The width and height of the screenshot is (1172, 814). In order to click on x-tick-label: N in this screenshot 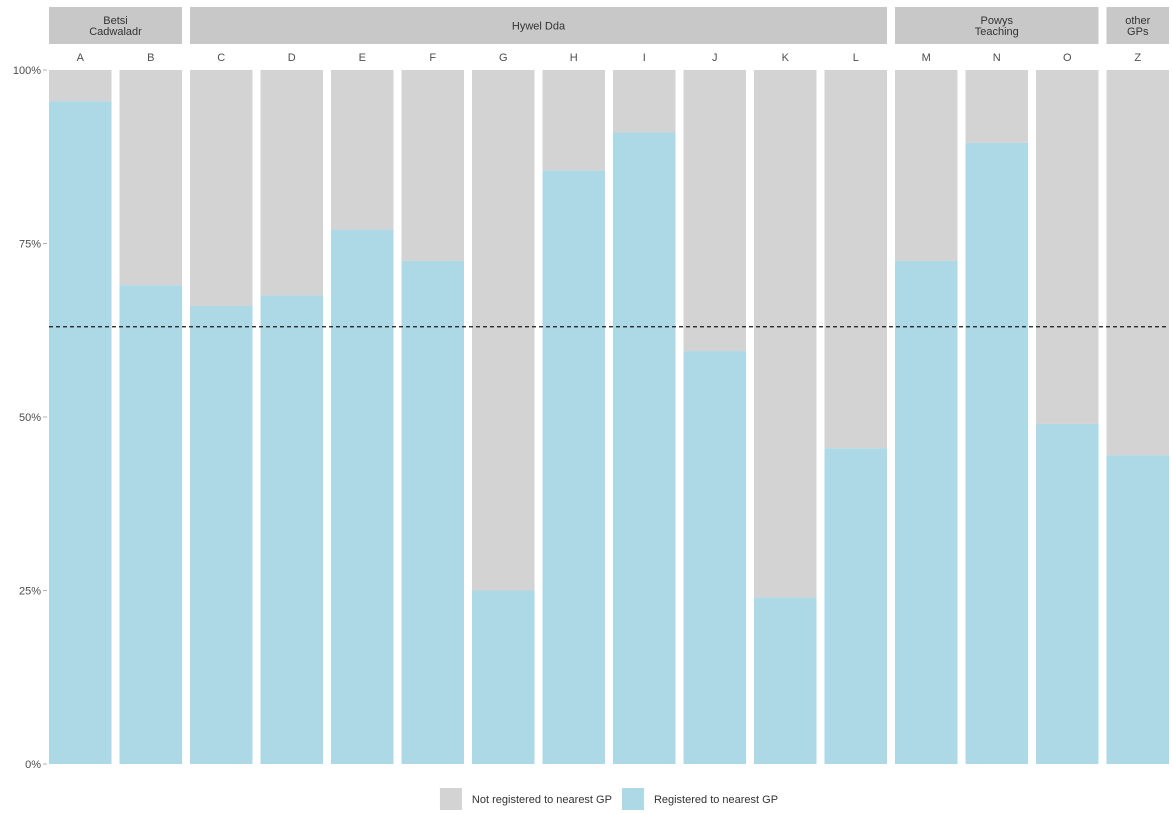, I will do `click(997, 58)`.